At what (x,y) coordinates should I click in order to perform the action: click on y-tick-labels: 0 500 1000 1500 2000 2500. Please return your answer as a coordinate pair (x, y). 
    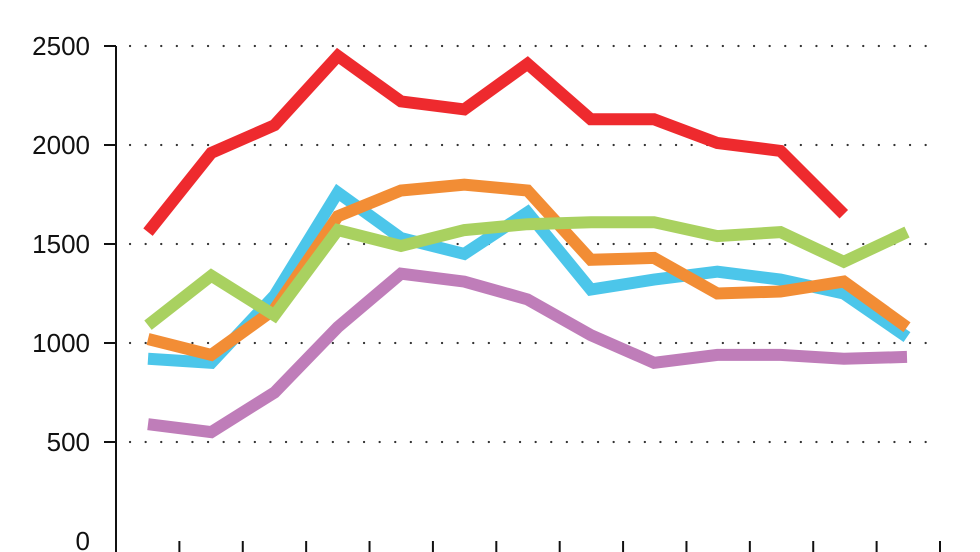
    Looking at the image, I should click on (61, 291).